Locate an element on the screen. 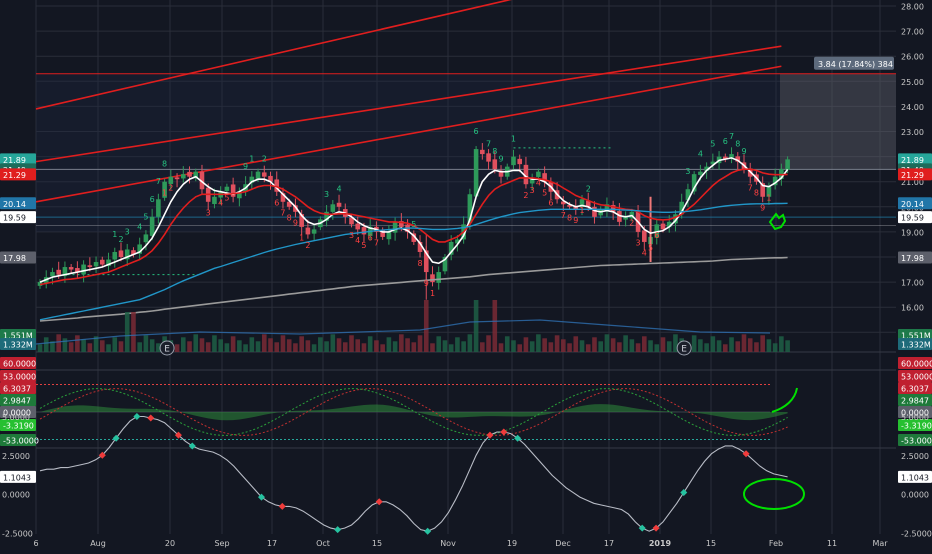 The height and width of the screenshot is (554, 932). price-tag-label: 17.98 is located at coordinates (912, 258).